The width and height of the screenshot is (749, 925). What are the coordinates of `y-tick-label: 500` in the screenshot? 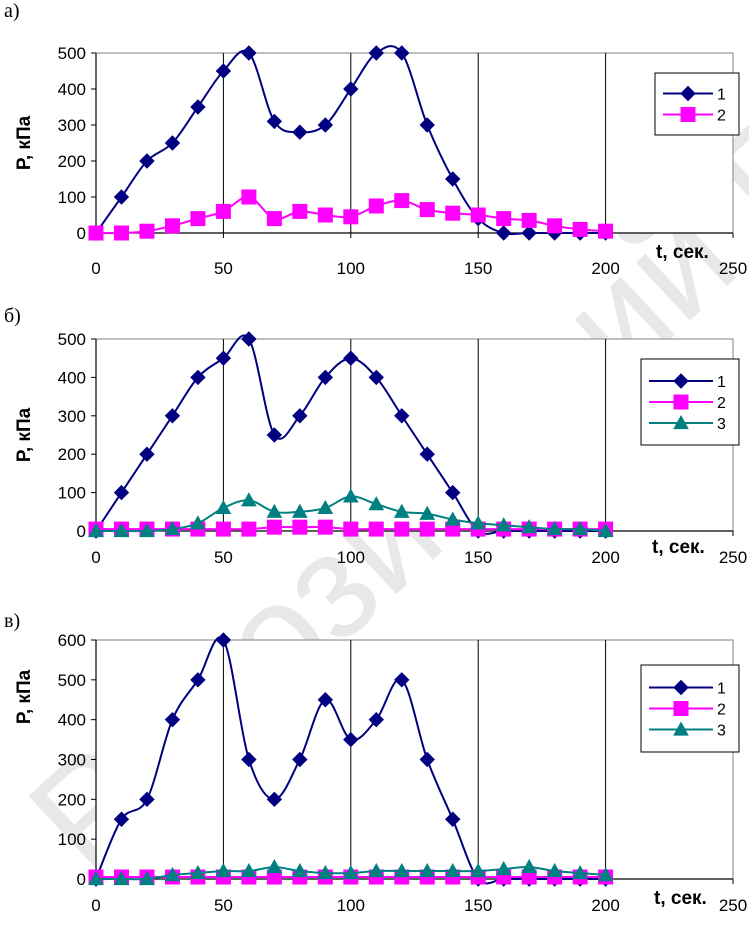 It's located at (72, 680).